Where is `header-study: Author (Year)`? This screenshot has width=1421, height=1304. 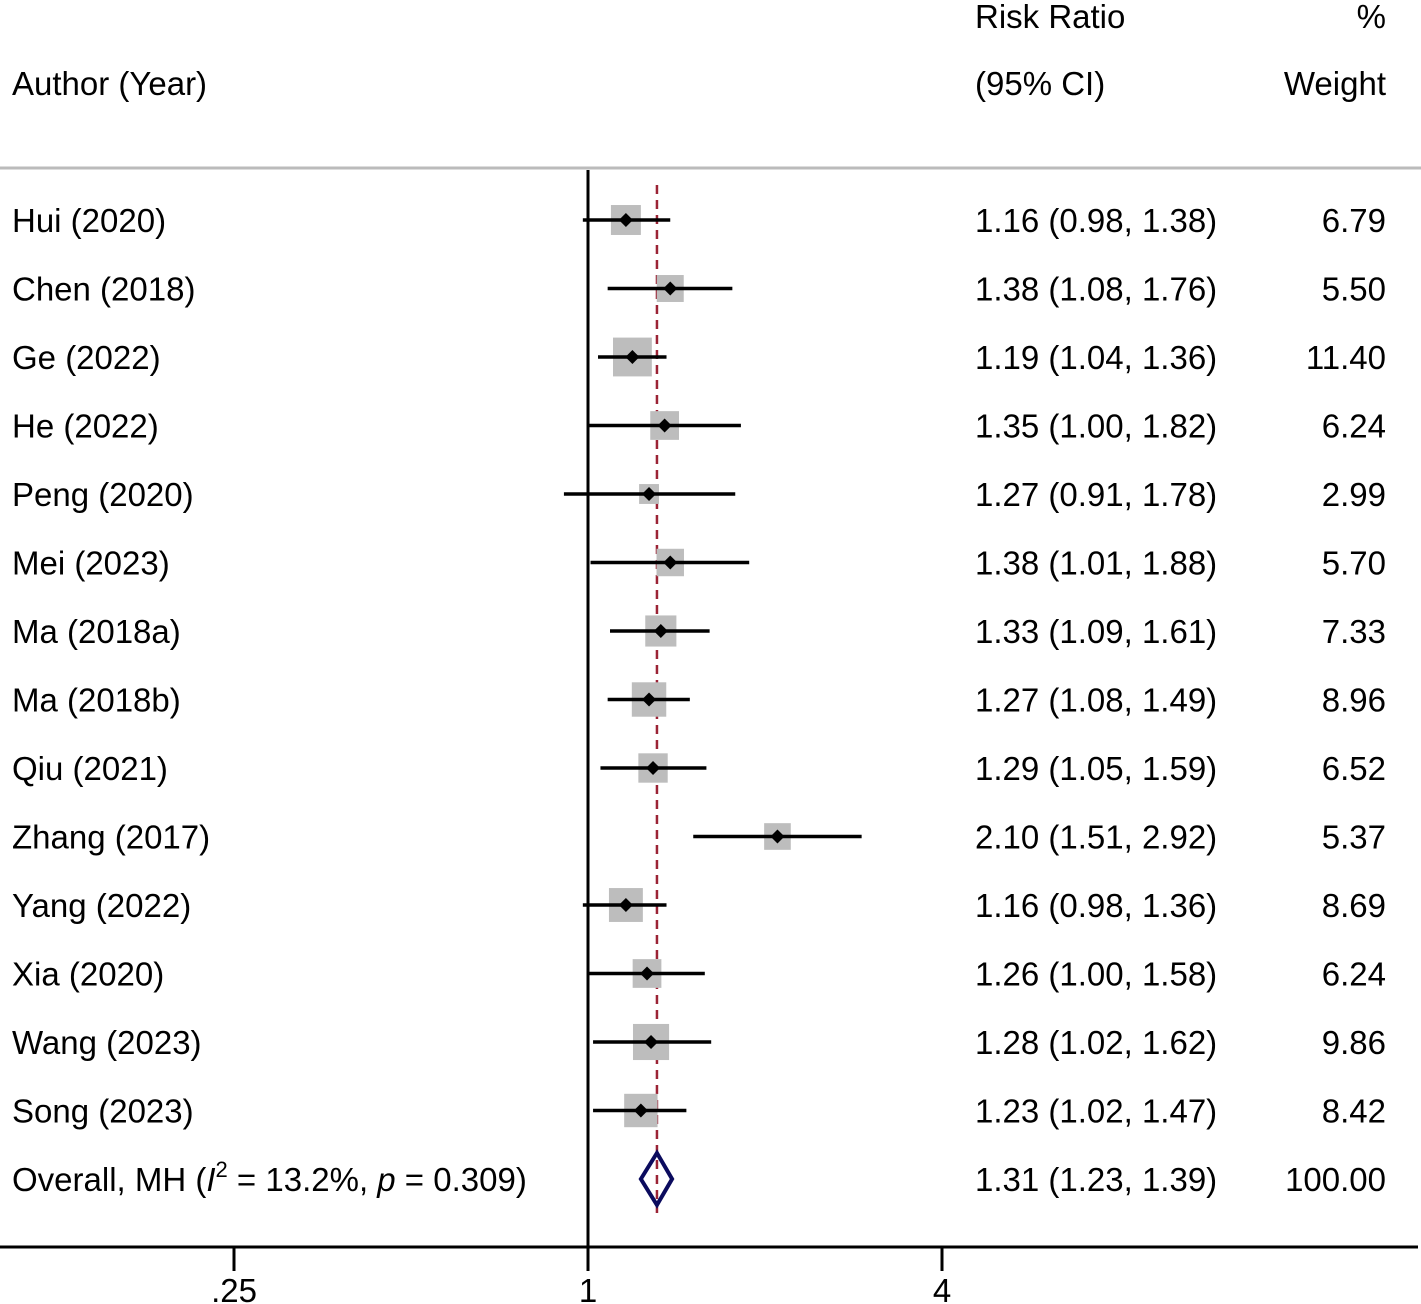
header-study: Author (Year) is located at coordinates (109, 83).